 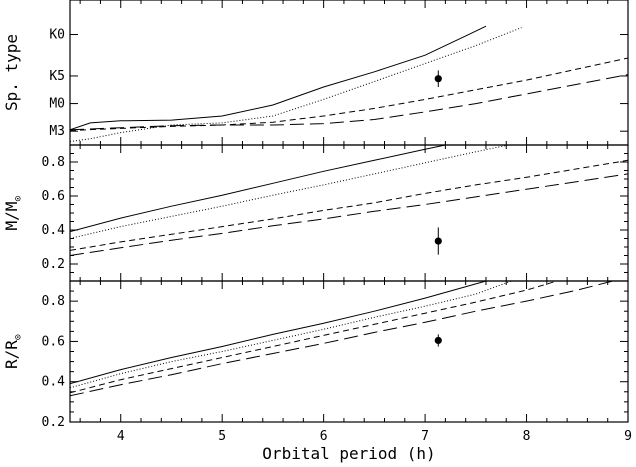 What do you see at coordinates (57, 76) in the screenshot?
I see `y-tick-label: K5` at bounding box center [57, 76].